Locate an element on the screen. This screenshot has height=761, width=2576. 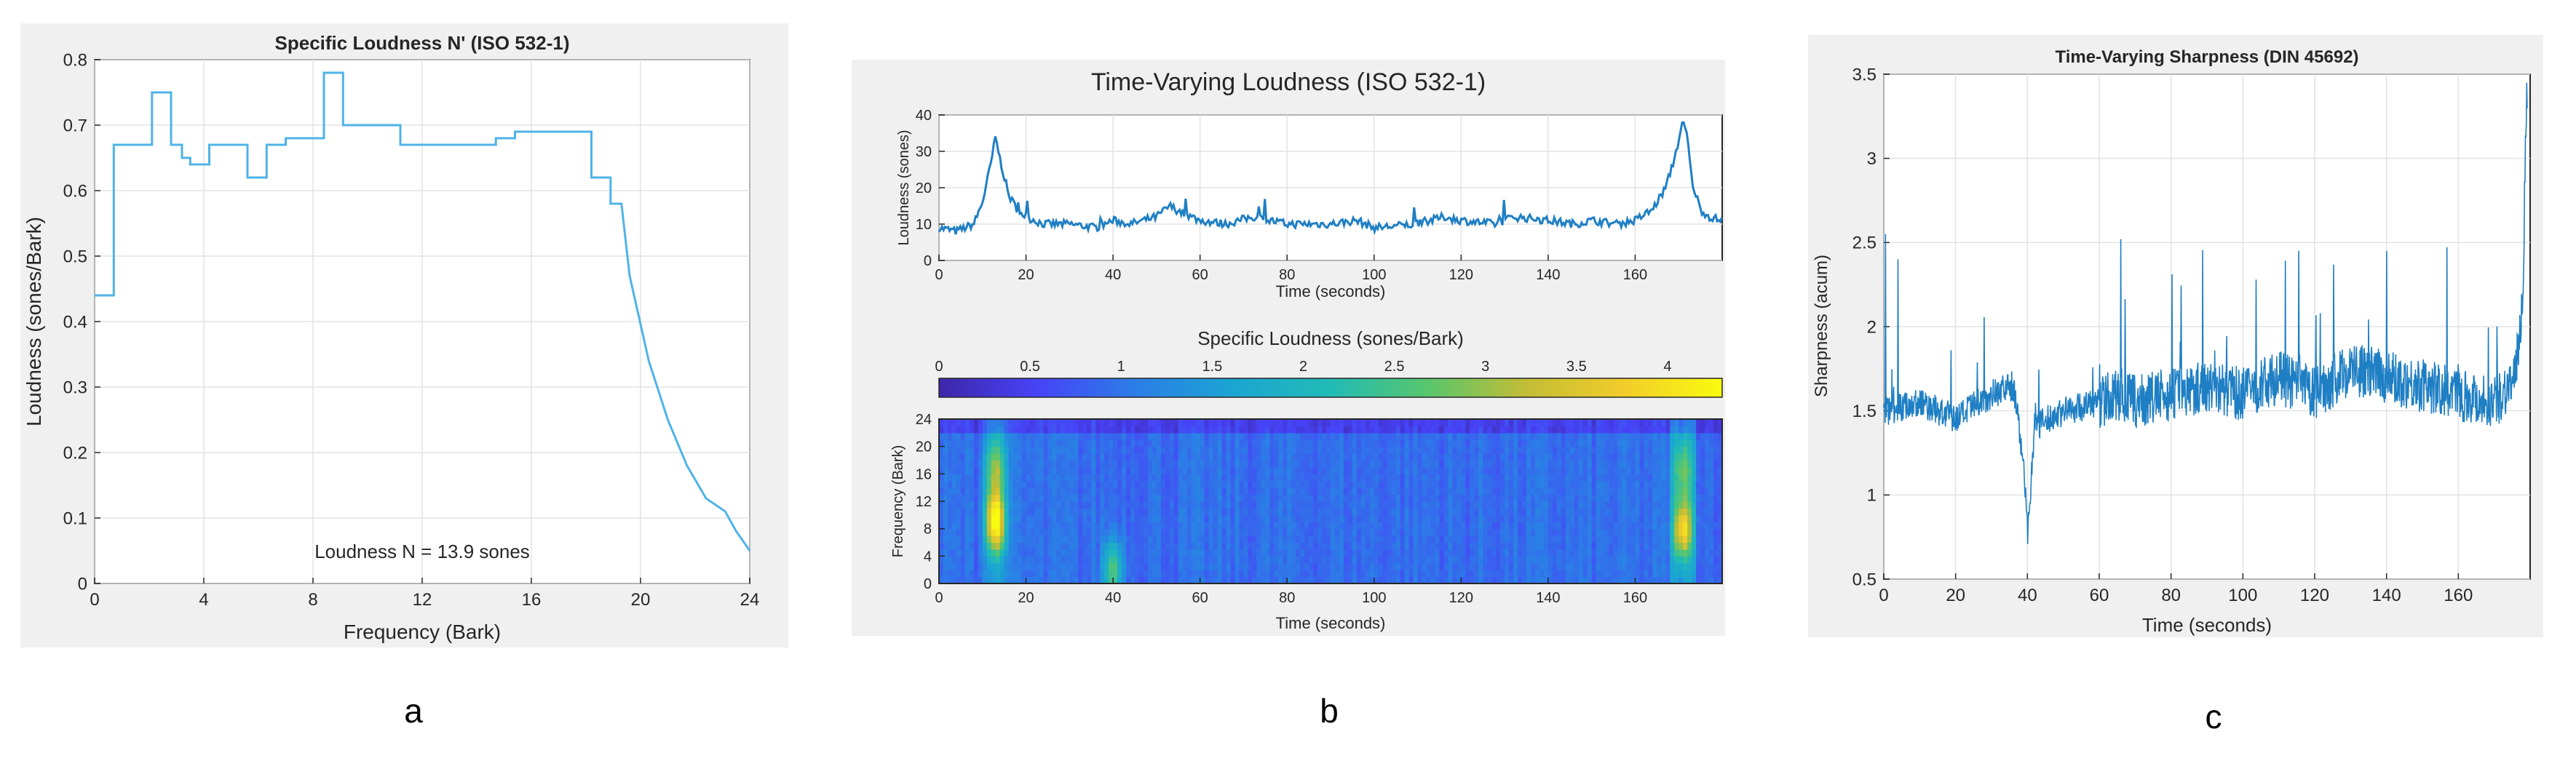
x-tick-label: 160 is located at coordinates (1635, 275).